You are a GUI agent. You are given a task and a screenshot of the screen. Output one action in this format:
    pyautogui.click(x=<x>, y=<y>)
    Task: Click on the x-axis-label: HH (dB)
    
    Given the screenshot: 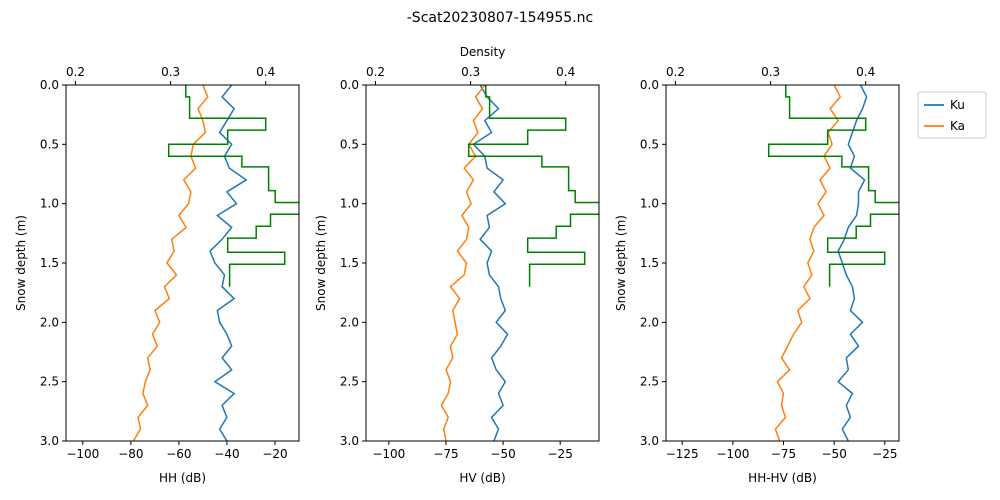 What is the action you would take?
    pyautogui.click(x=182, y=478)
    